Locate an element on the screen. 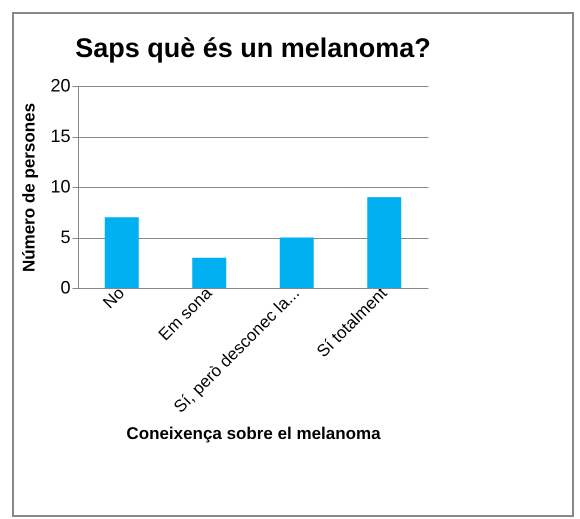 This screenshot has height=519, width=580. y-tick-label: 15 is located at coordinates (60, 136).